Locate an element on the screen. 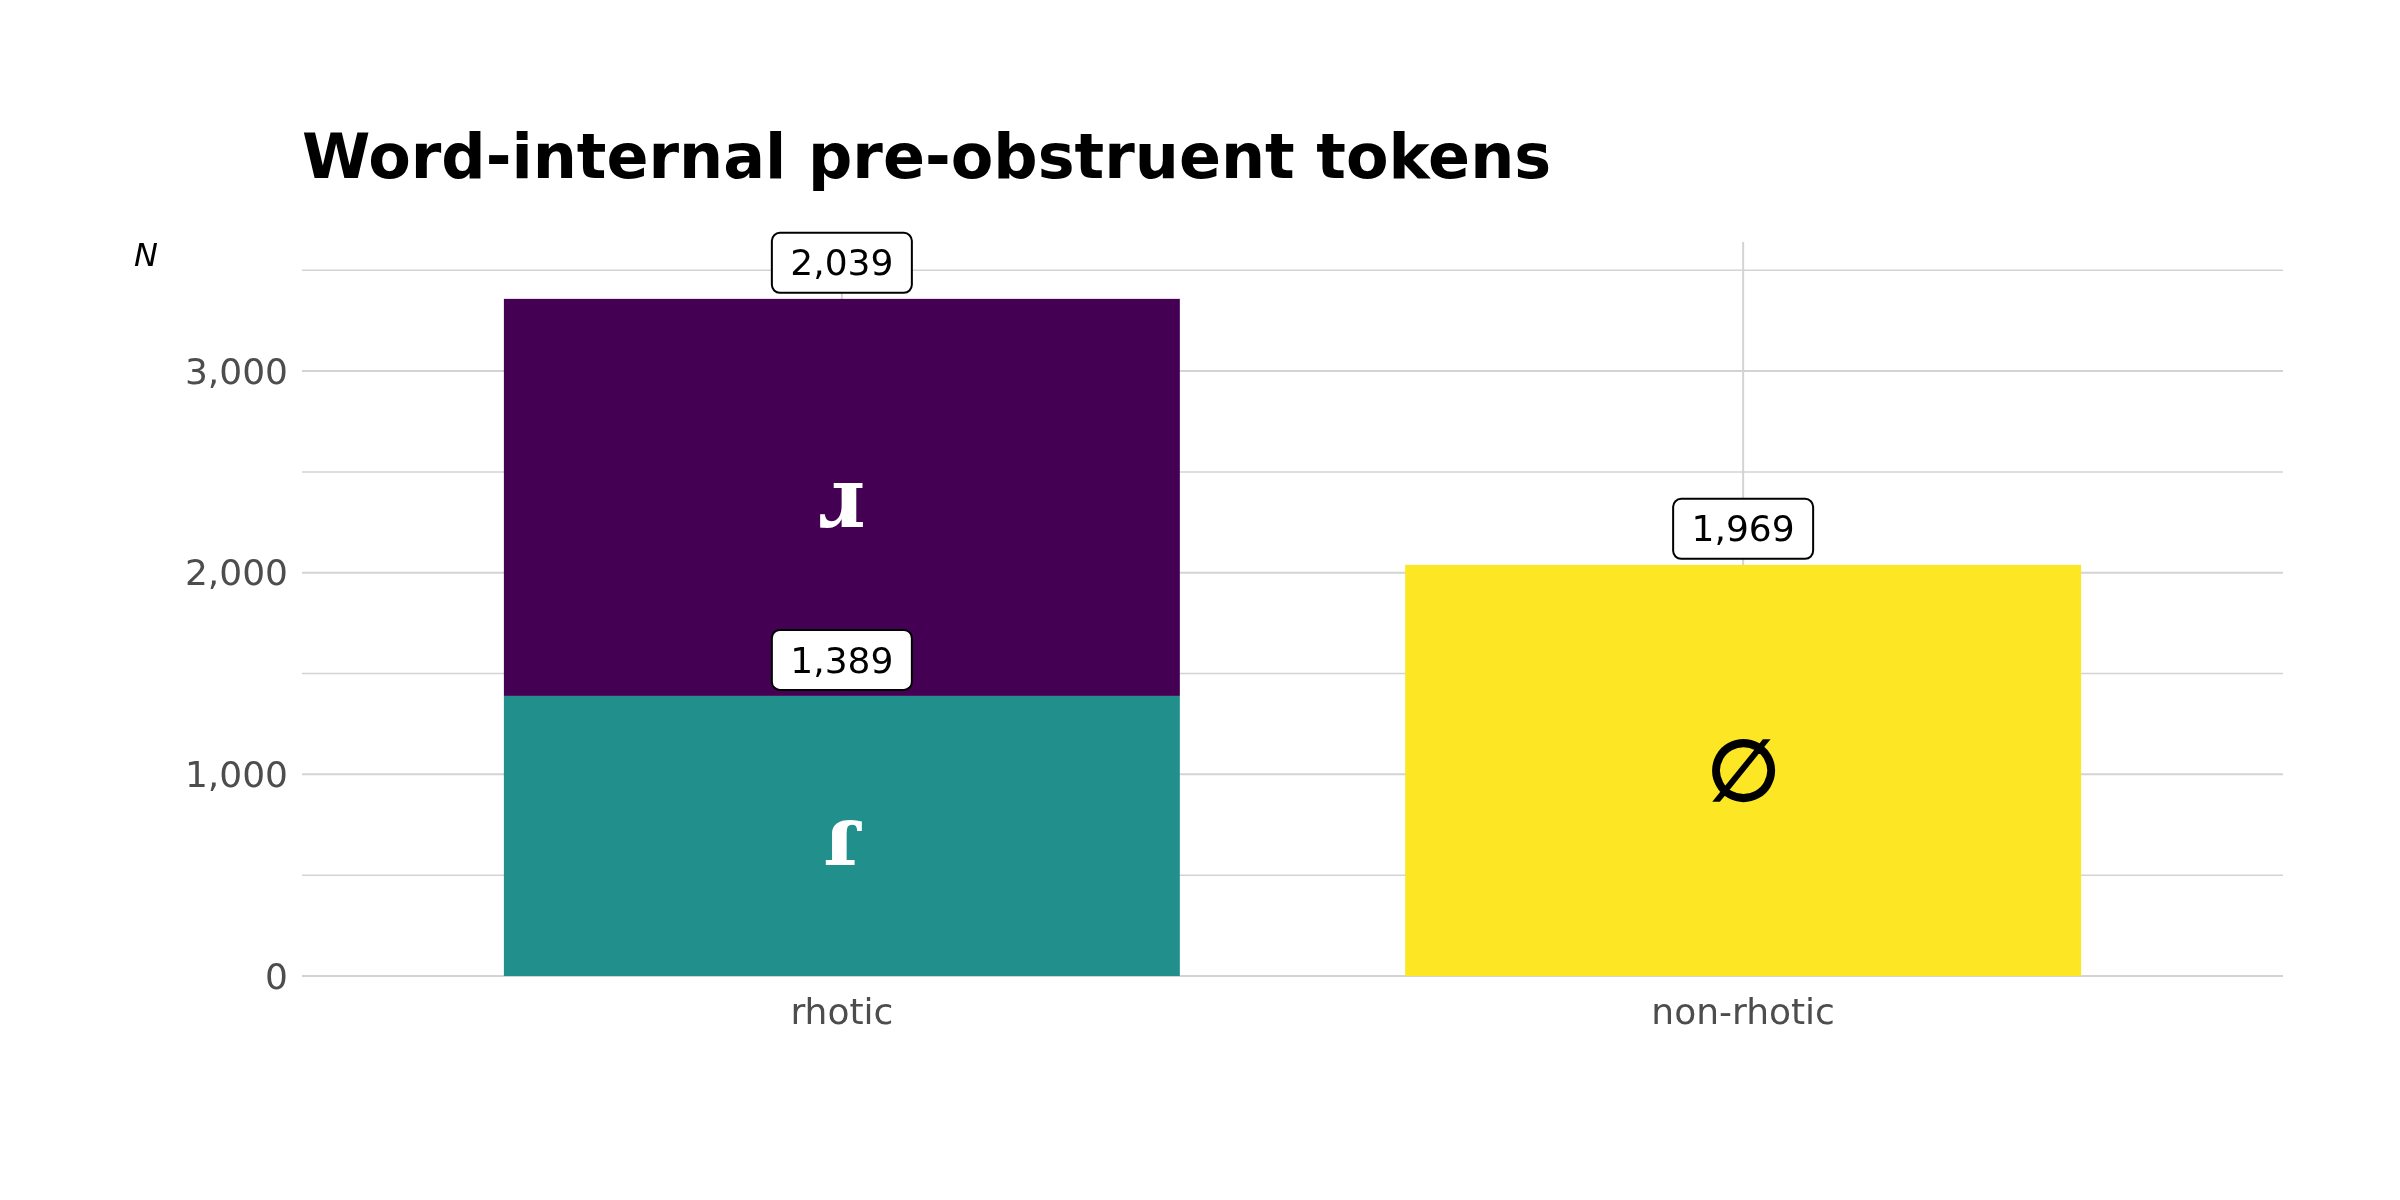 This screenshot has height=1200, width=2400. chart-title: Word-internal pre-obstruent tokens is located at coordinates (927, 156).